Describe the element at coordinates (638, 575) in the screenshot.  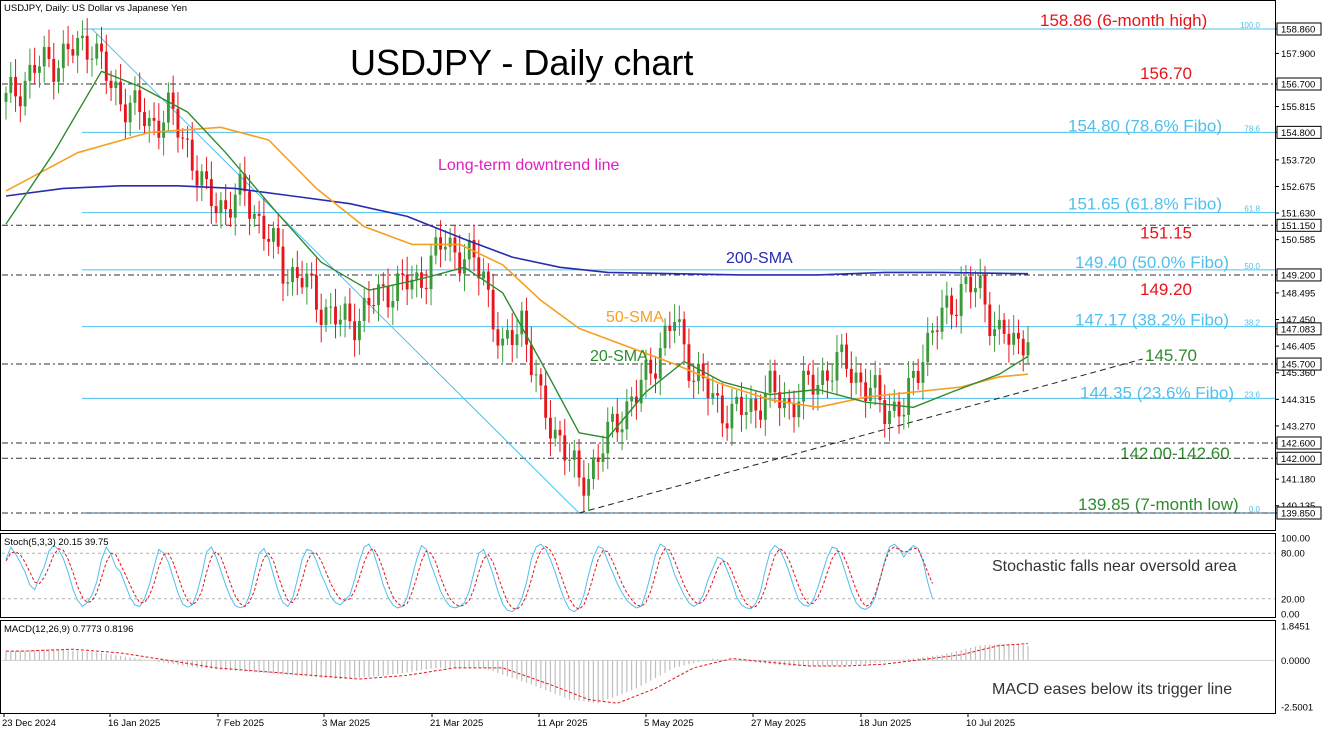
I see `stoch-panel-frame` at that location.